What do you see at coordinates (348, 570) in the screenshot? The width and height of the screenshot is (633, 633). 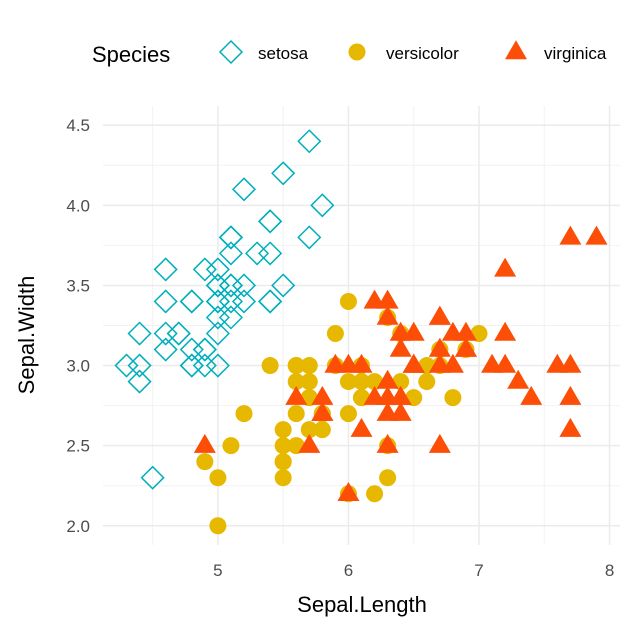 I see `x-tick-label: 6` at bounding box center [348, 570].